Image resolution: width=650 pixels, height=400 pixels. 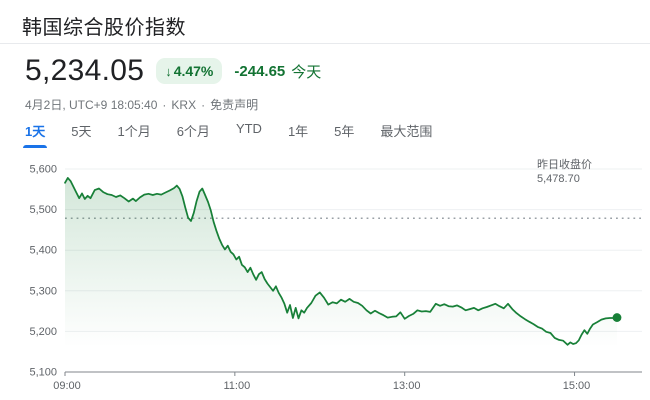 What do you see at coordinates (260, 71) in the screenshot?
I see `change-value: -244.65` at bounding box center [260, 71].